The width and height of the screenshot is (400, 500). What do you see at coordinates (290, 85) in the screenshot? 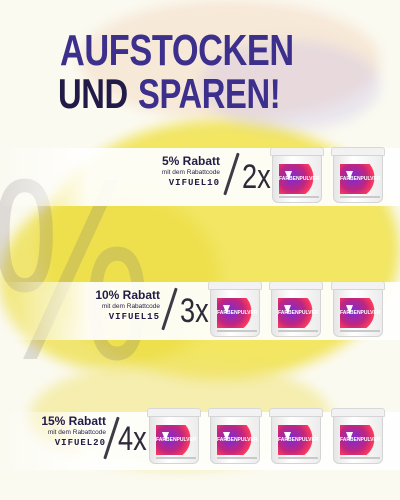
I see `watercolor-splash` at bounding box center [290, 85].